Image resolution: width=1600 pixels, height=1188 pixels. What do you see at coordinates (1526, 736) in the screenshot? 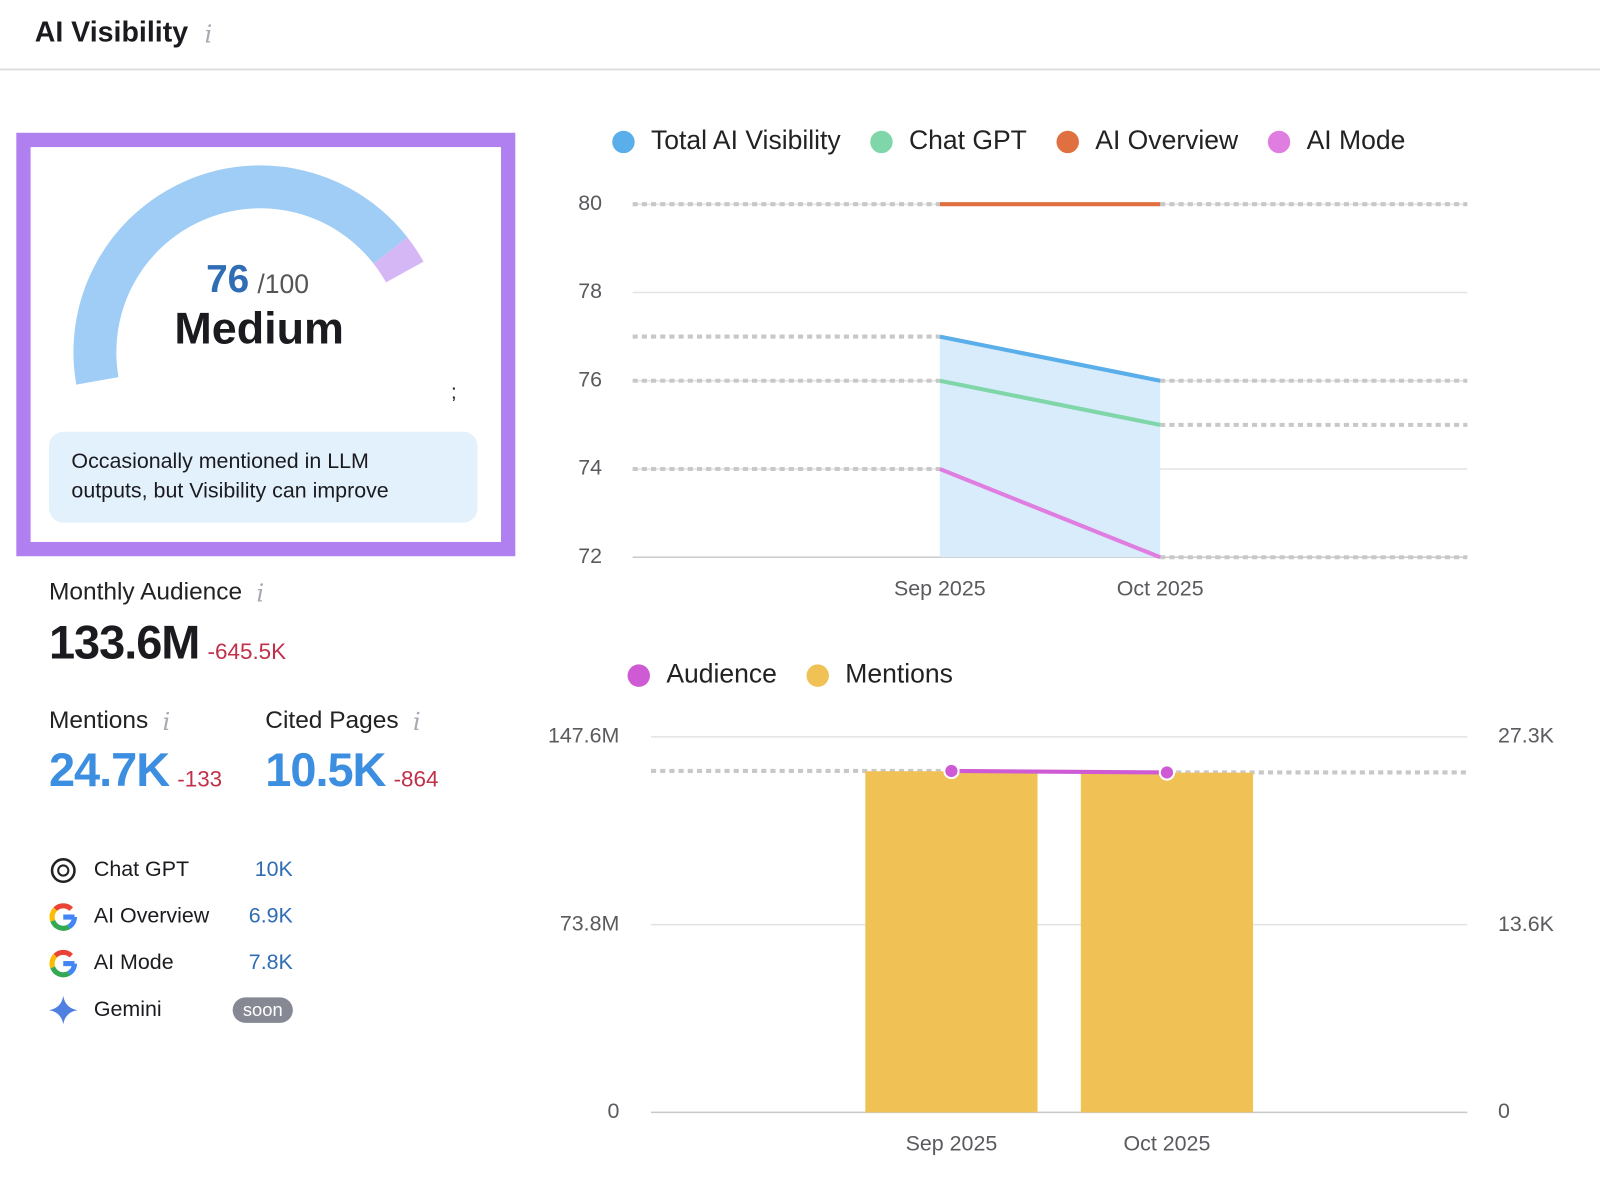
I see `y2-tick-label: 27.3K` at bounding box center [1526, 736].